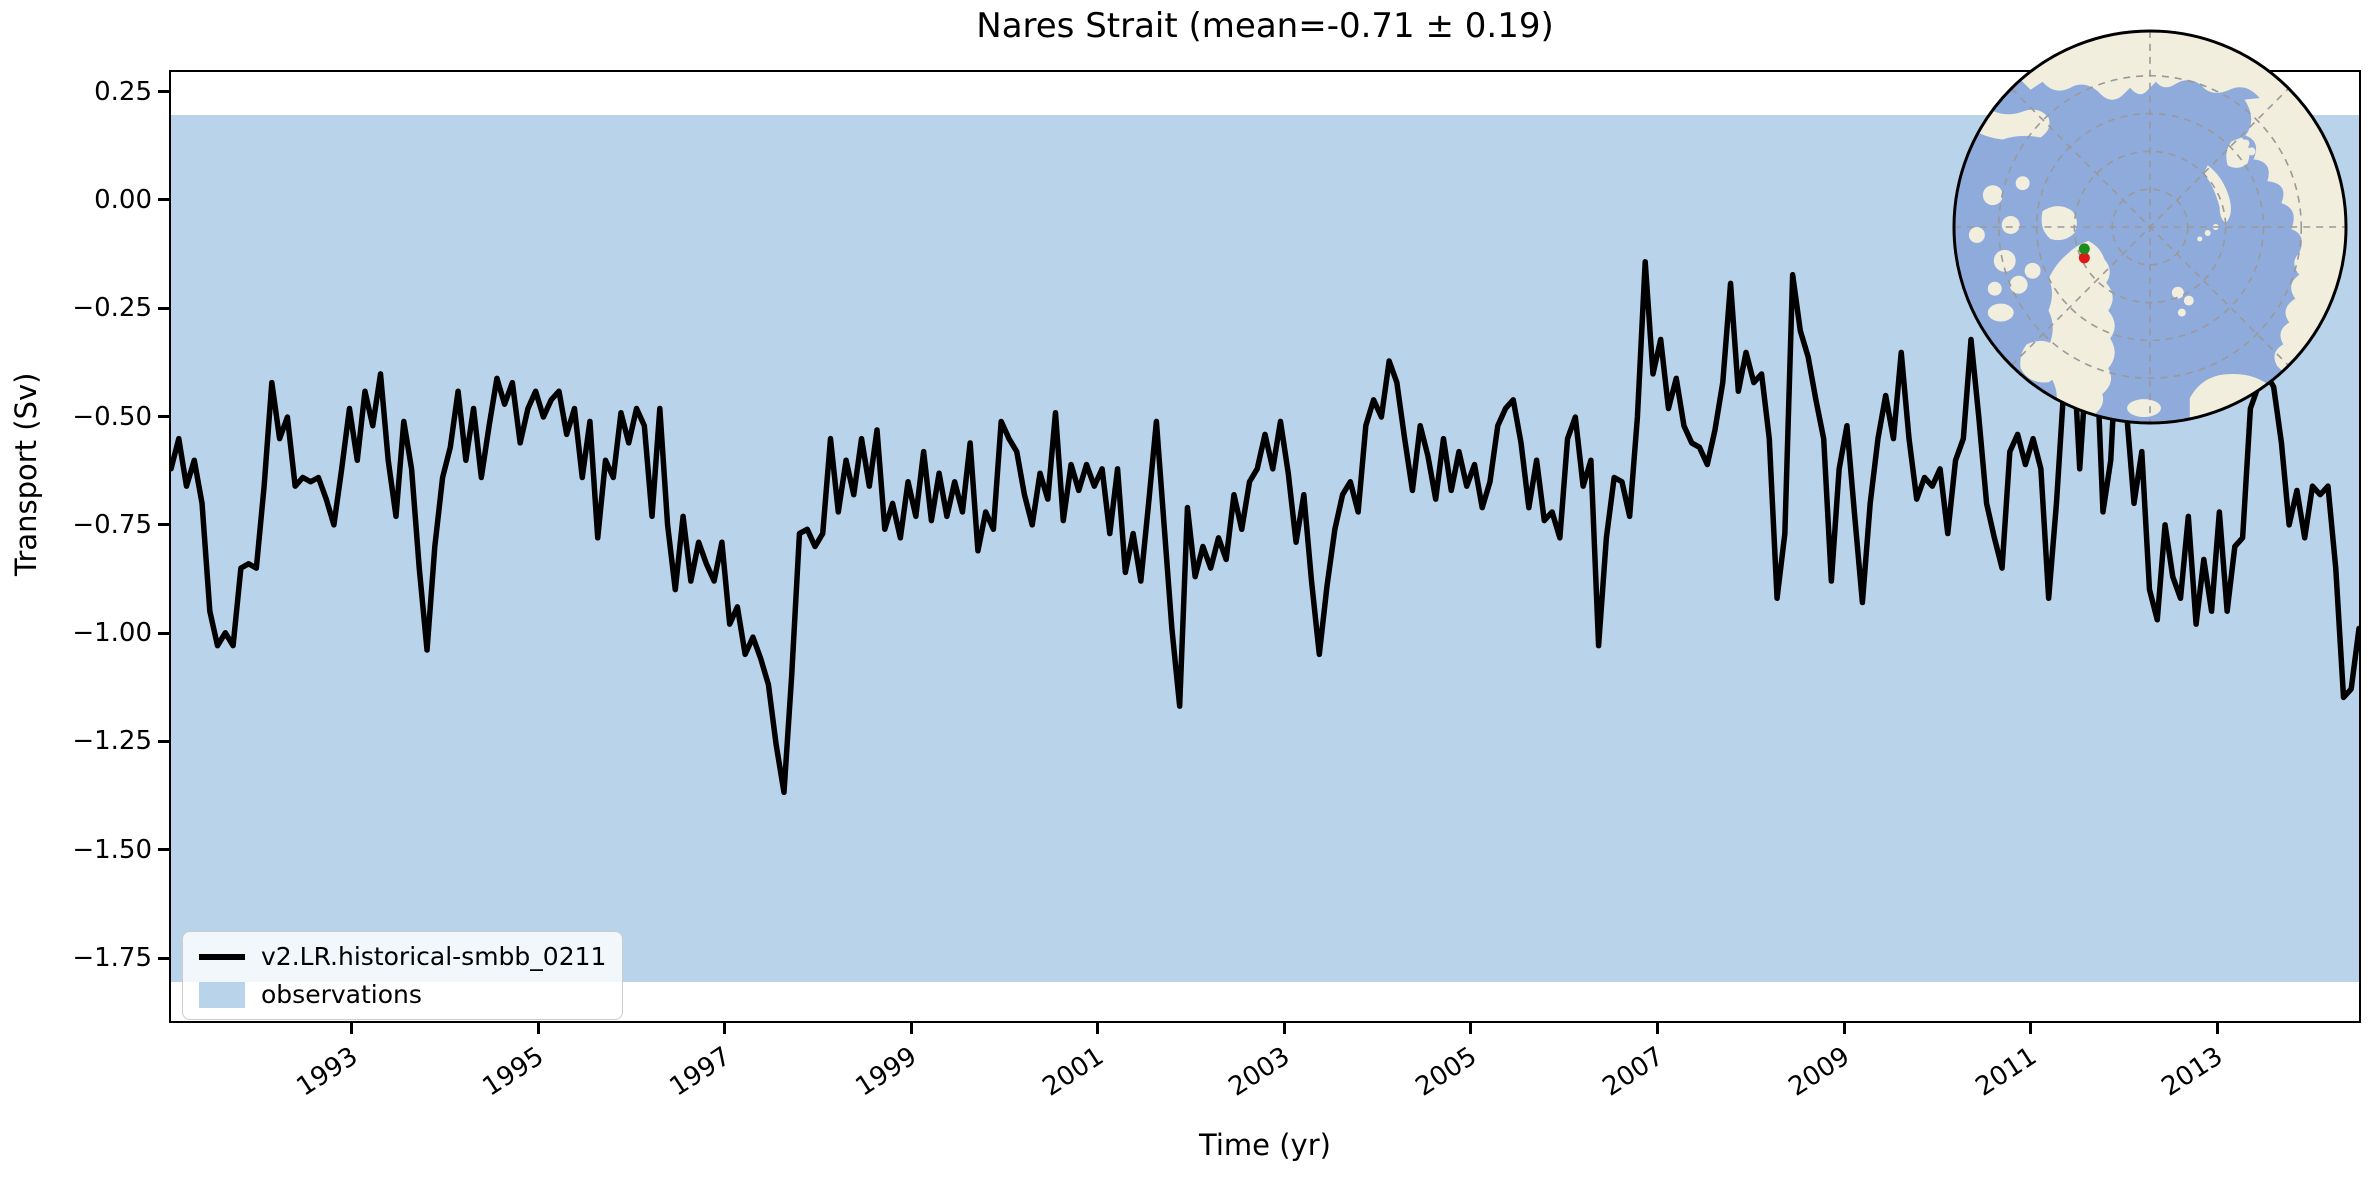 The height and width of the screenshot is (1180, 2380). Describe the element at coordinates (434, 956) in the screenshot. I see `legend-label: v2.LR.historical-smbb_0211` at that location.